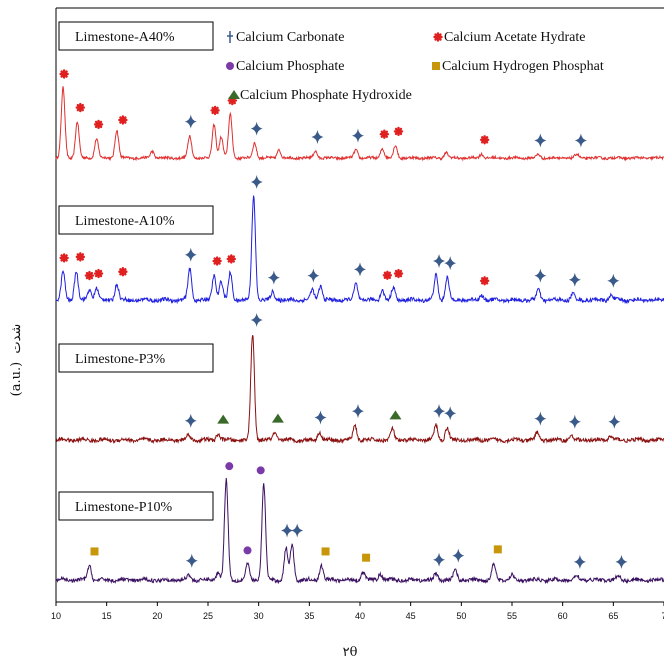  What do you see at coordinates (523, 66) in the screenshot?
I see `legend-label: Calcium Hydrogen Phosphat` at bounding box center [523, 66].